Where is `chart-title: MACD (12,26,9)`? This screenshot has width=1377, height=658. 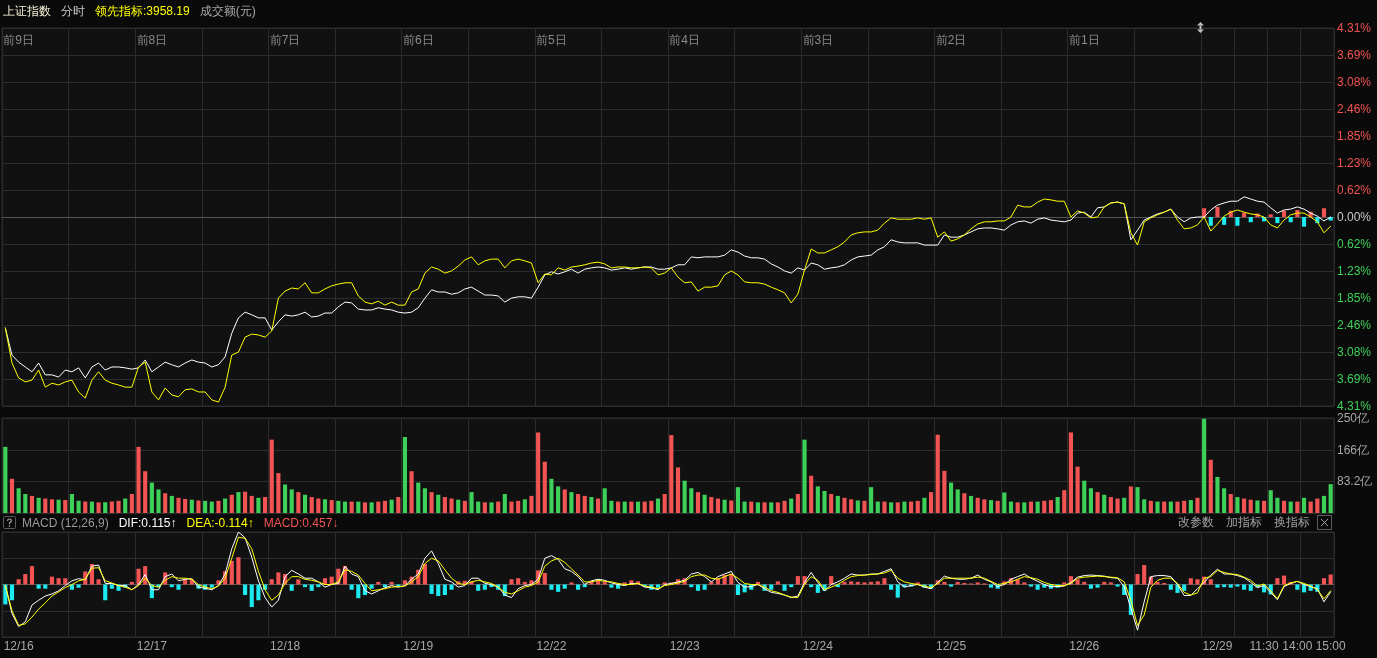
chart-title: MACD (12,26,9) is located at coordinates (65, 522).